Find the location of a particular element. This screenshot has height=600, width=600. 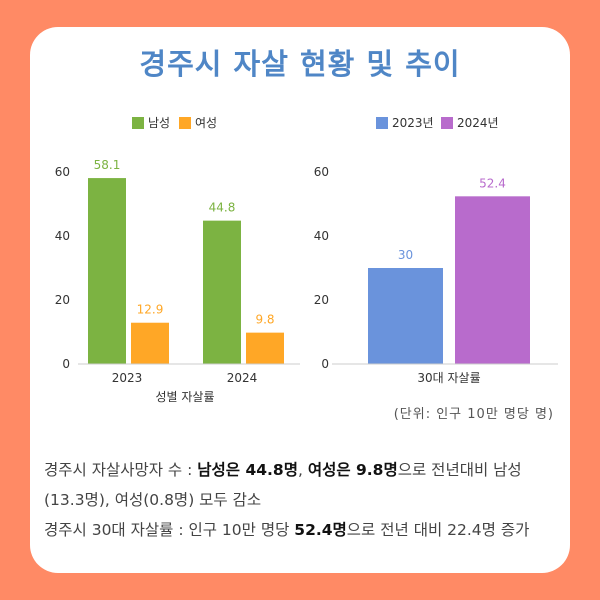

y-axis-left: 0 20 40 60 is located at coordinates (62, 268).